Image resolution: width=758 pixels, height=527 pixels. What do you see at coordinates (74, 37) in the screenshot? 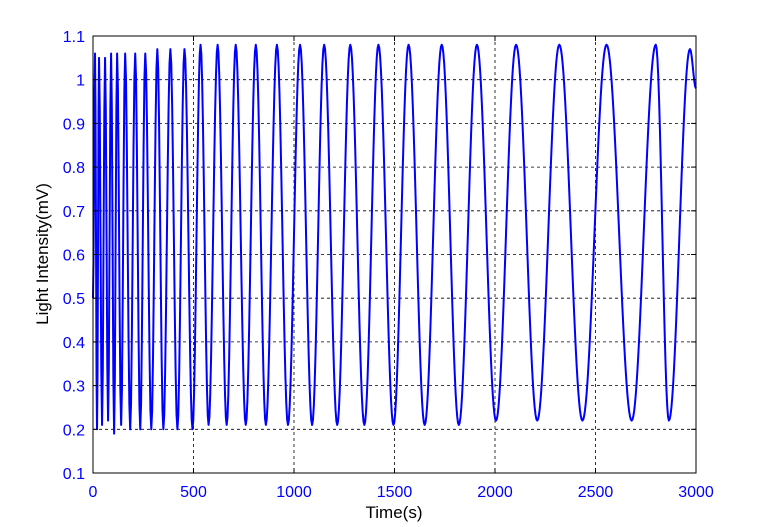
I see `y-tick-label: 1.1` at bounding box center [74, 37].